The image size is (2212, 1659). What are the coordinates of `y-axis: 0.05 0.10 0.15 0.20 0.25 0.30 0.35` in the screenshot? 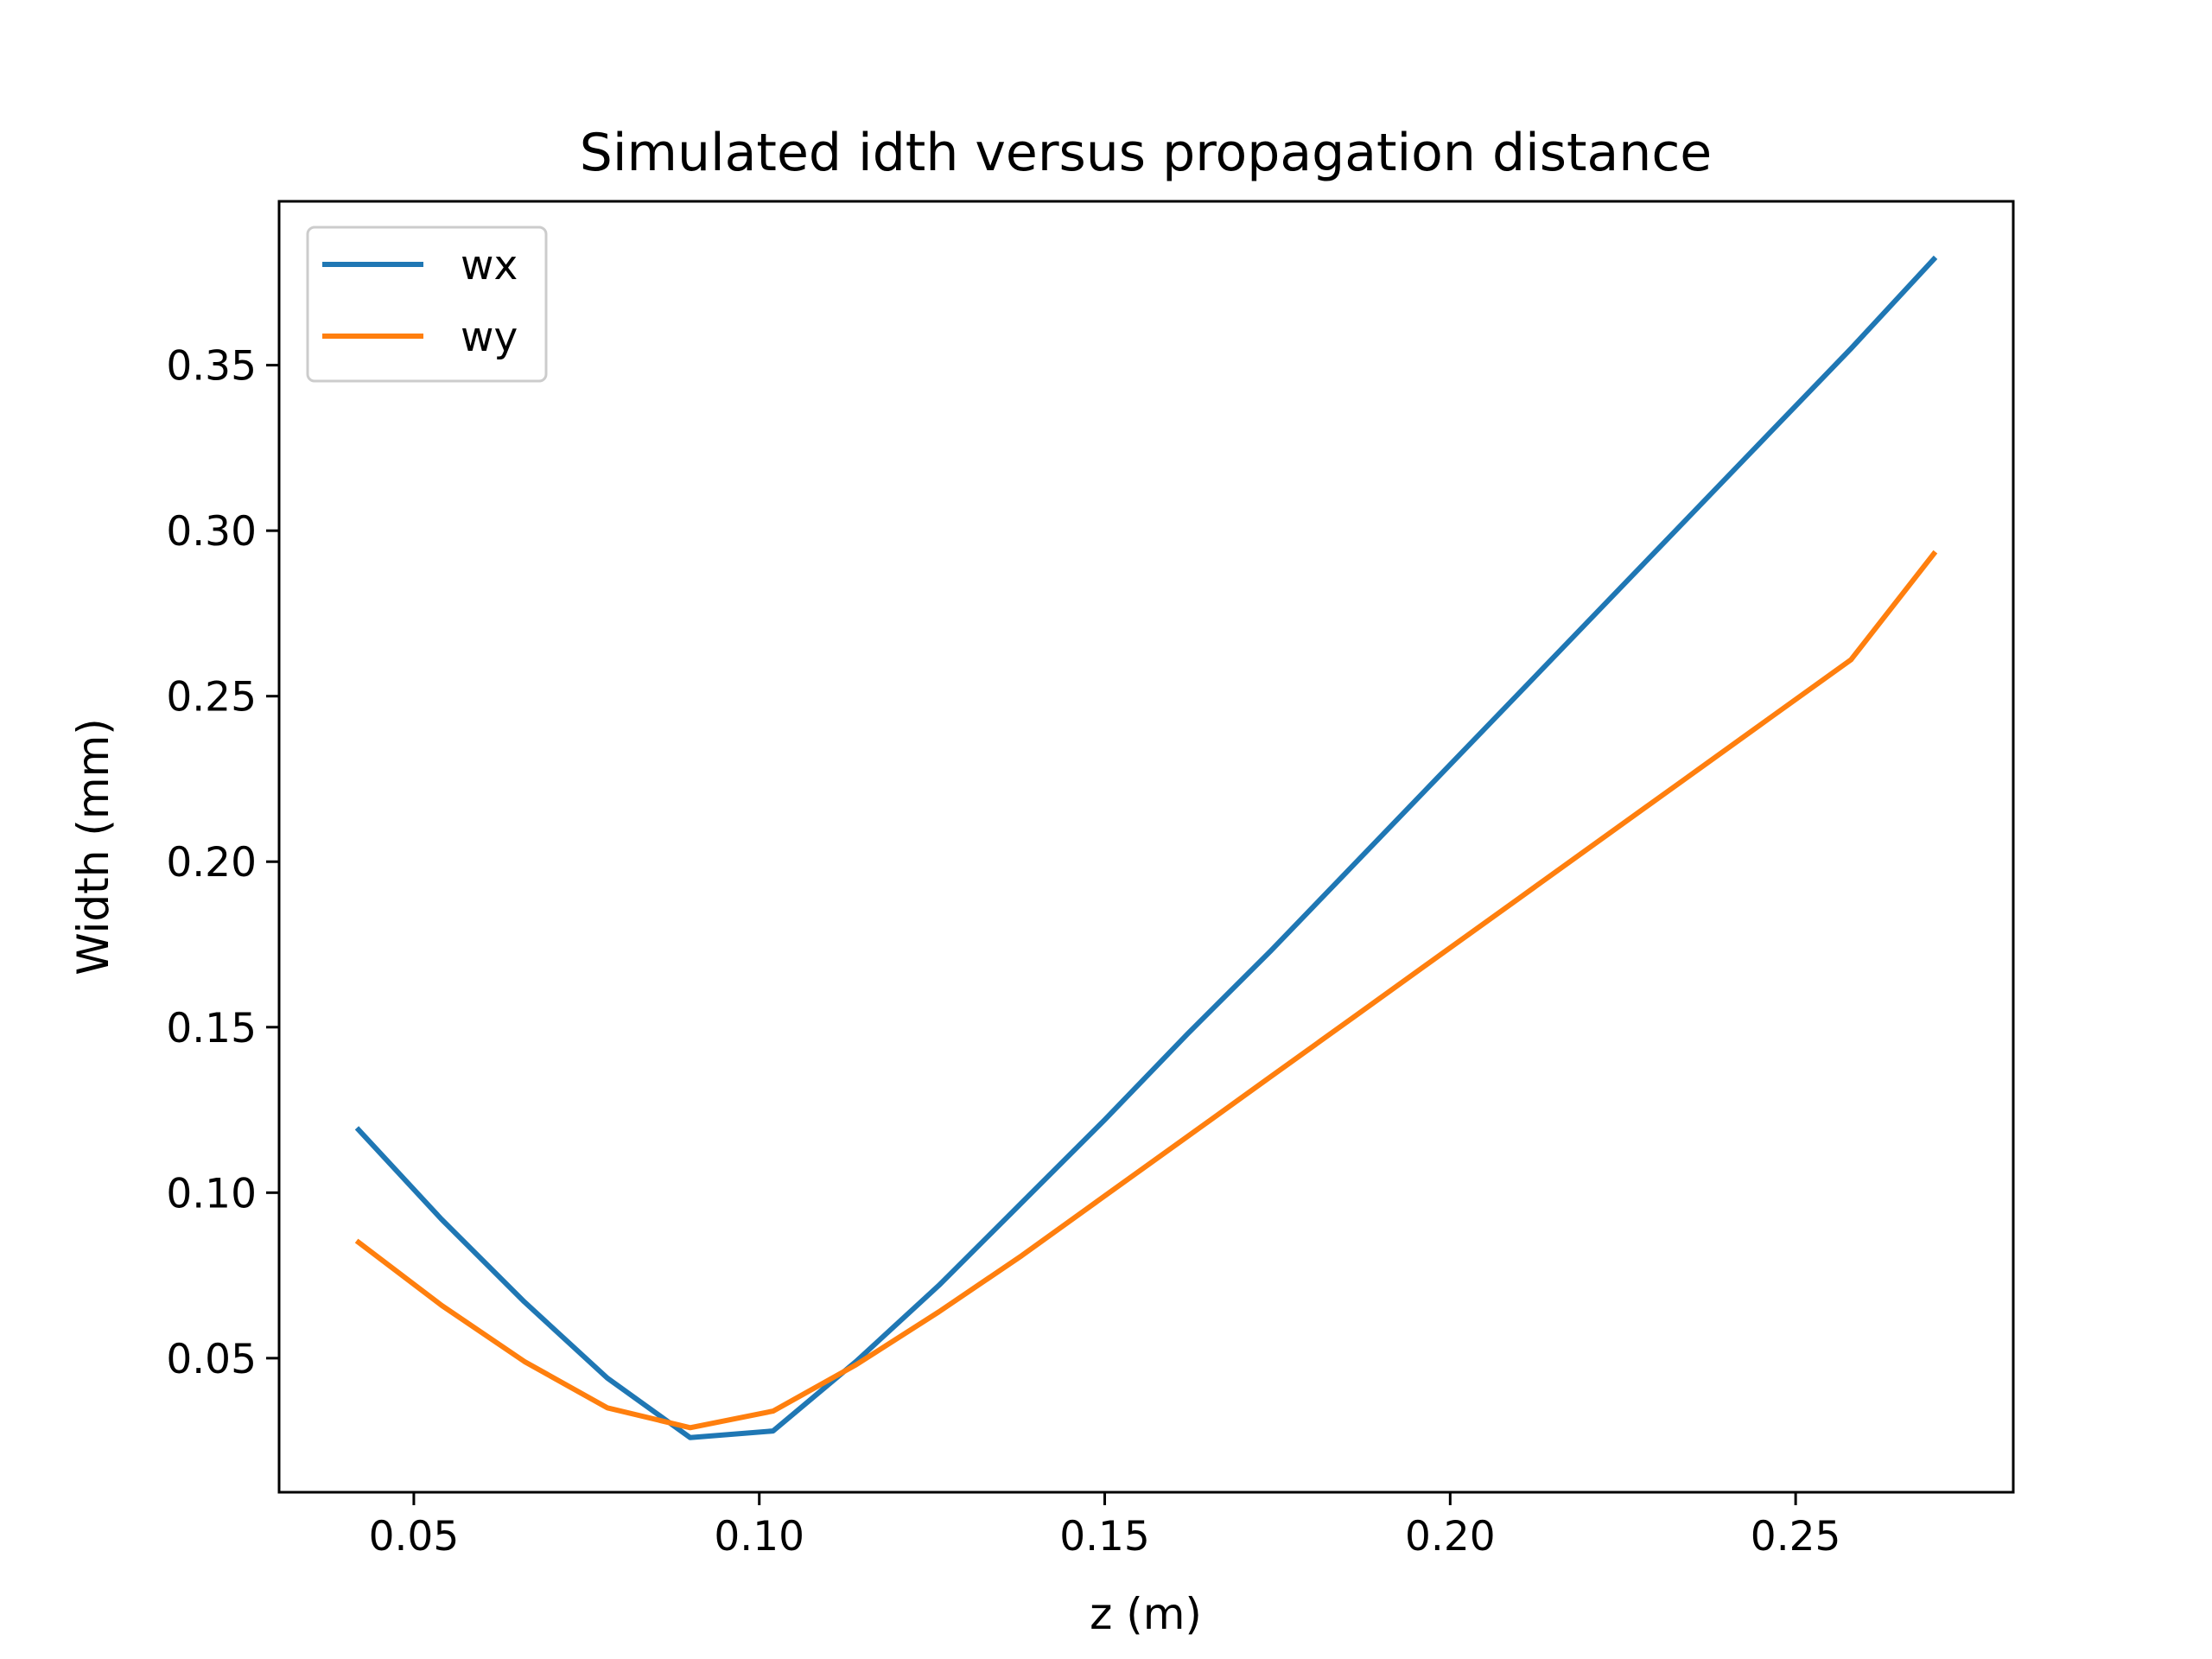 It's located at (222, 863).